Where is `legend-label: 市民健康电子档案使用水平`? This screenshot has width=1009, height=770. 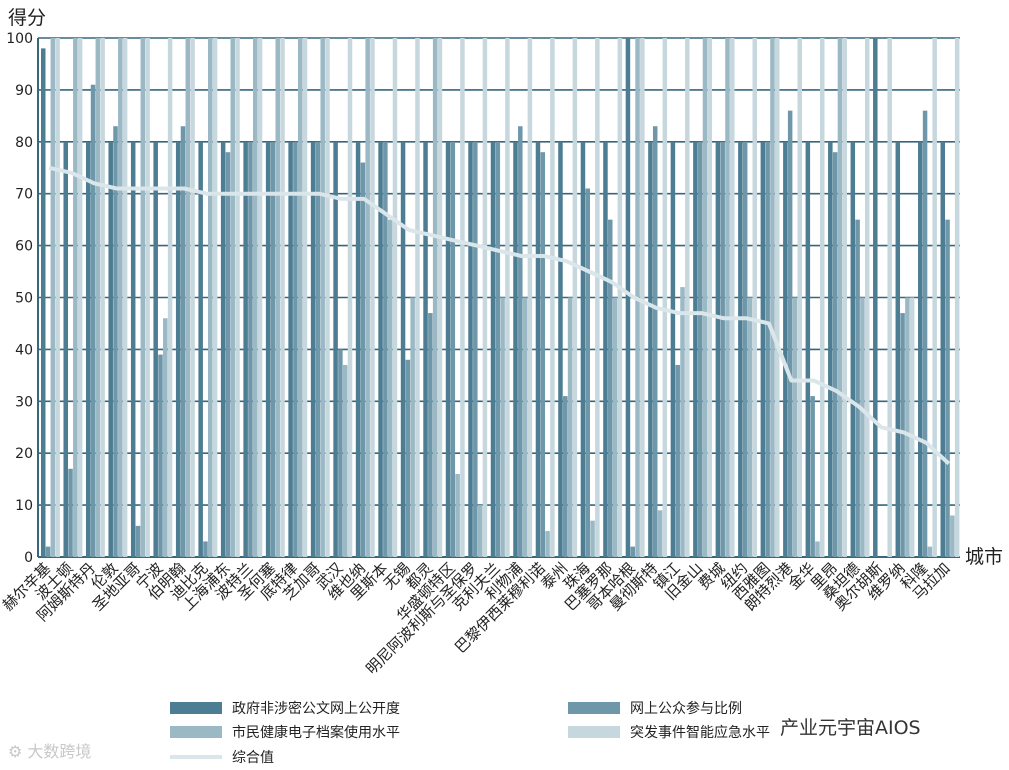 legend-label: 市民健康电子档案使用水平 is located at coordinates (316, 733).